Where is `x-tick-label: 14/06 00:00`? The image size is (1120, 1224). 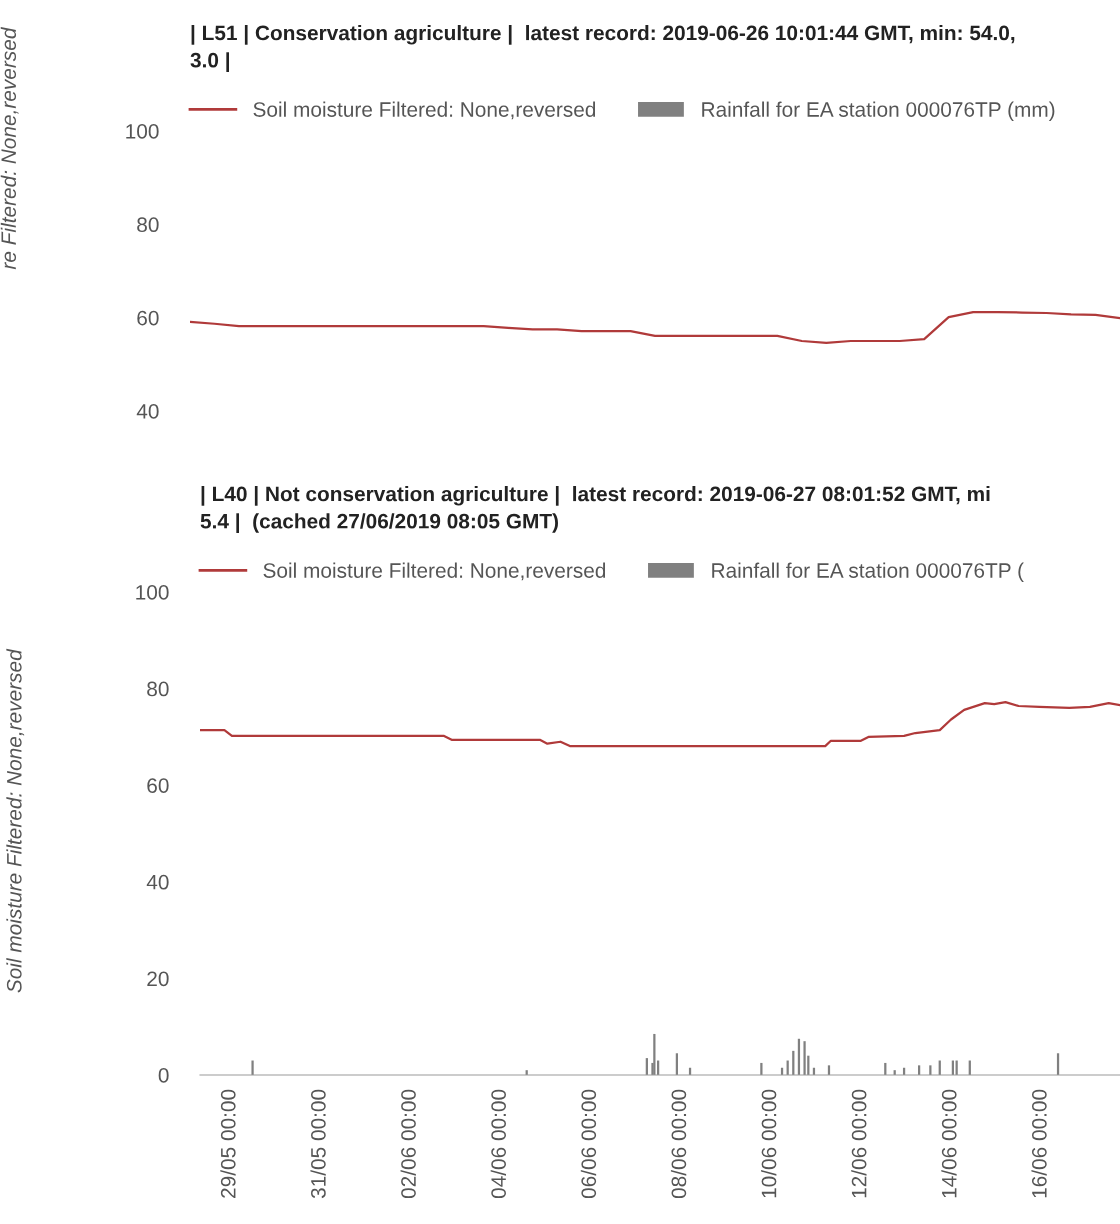 x-tick-label: 14/06 00:00 is located at coordinates (949, 1143).